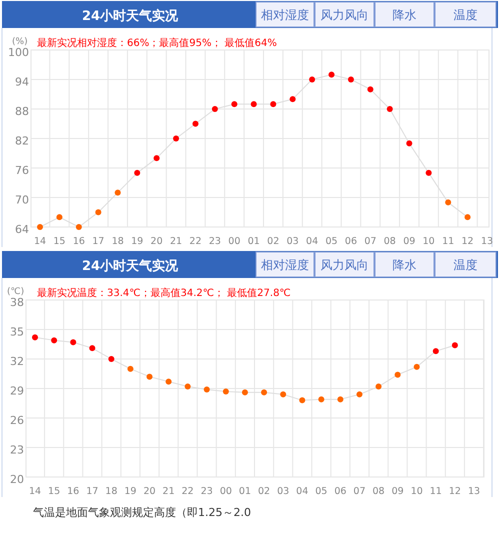  Describe the element at coordinates (157, 43) in the screenshot. I see `chart-subtitle: 最新实况相对湿度：66%；最高值95%； 最低值64%` at that location.